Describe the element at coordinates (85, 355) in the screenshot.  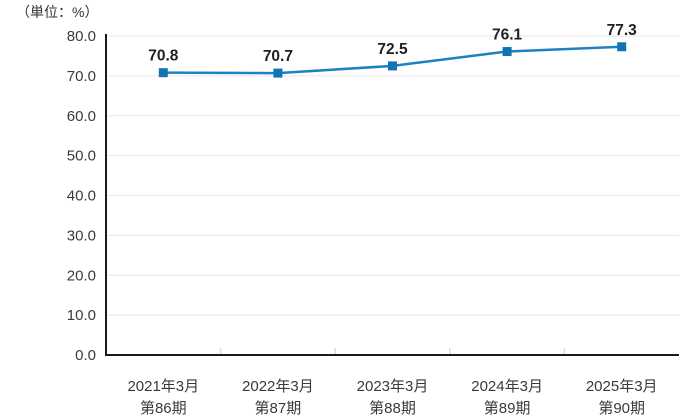
I see `y-tick-label: 0.0` at that location.